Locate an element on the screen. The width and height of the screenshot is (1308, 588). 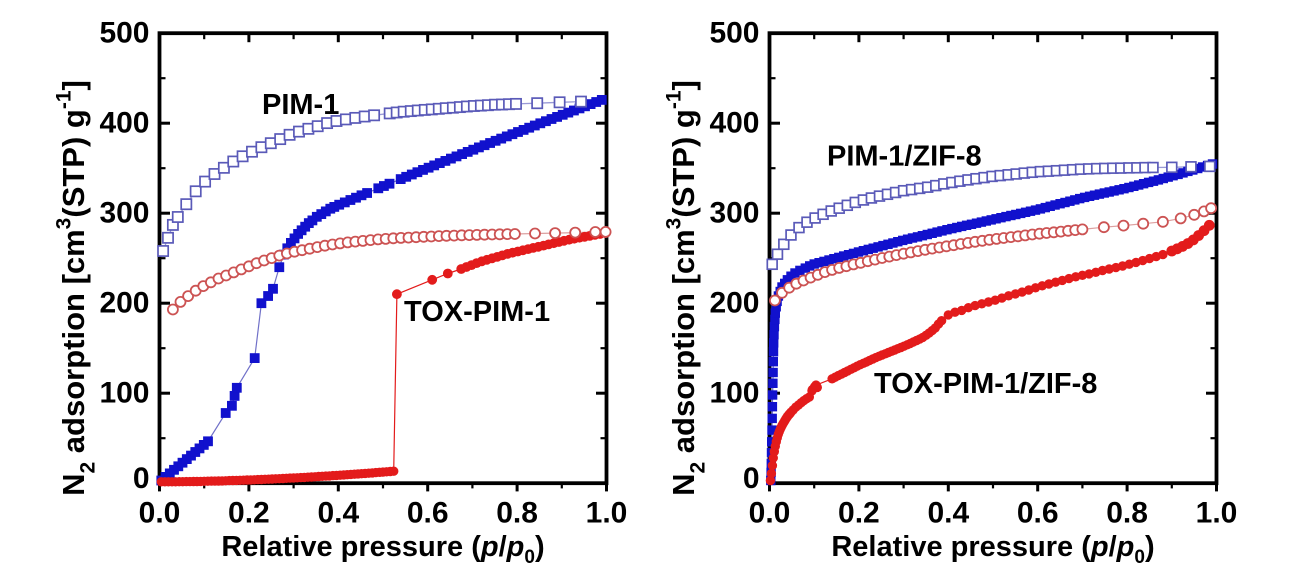
svg-text: PIM-1/ZIF-8 is located at coordinates (904, 157).